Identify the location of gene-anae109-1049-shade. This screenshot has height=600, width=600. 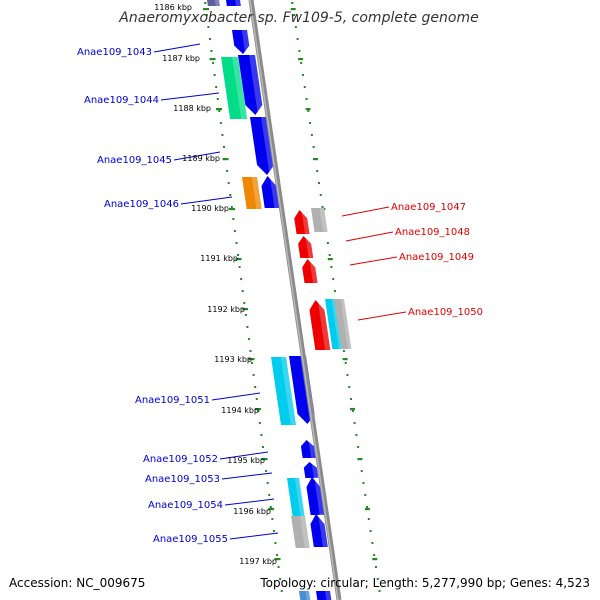
(313, 271).